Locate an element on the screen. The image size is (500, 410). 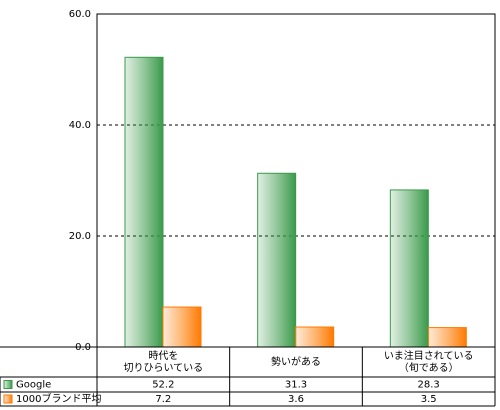
legend-label: 1000ブランド平均 is located at coordinates (58, 398).